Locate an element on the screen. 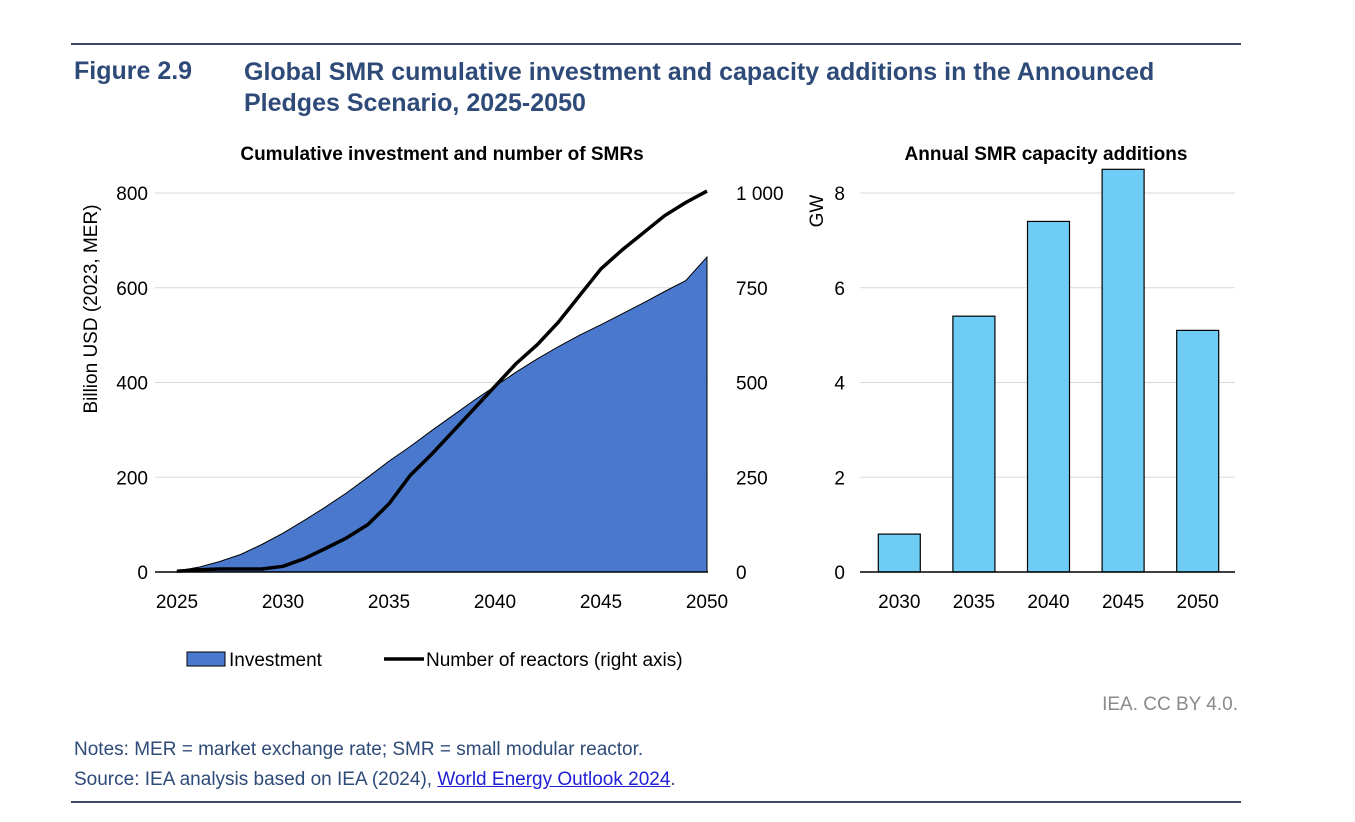 The image size is (1355, 822). bottom-rule is located at coordinates (656, 802).